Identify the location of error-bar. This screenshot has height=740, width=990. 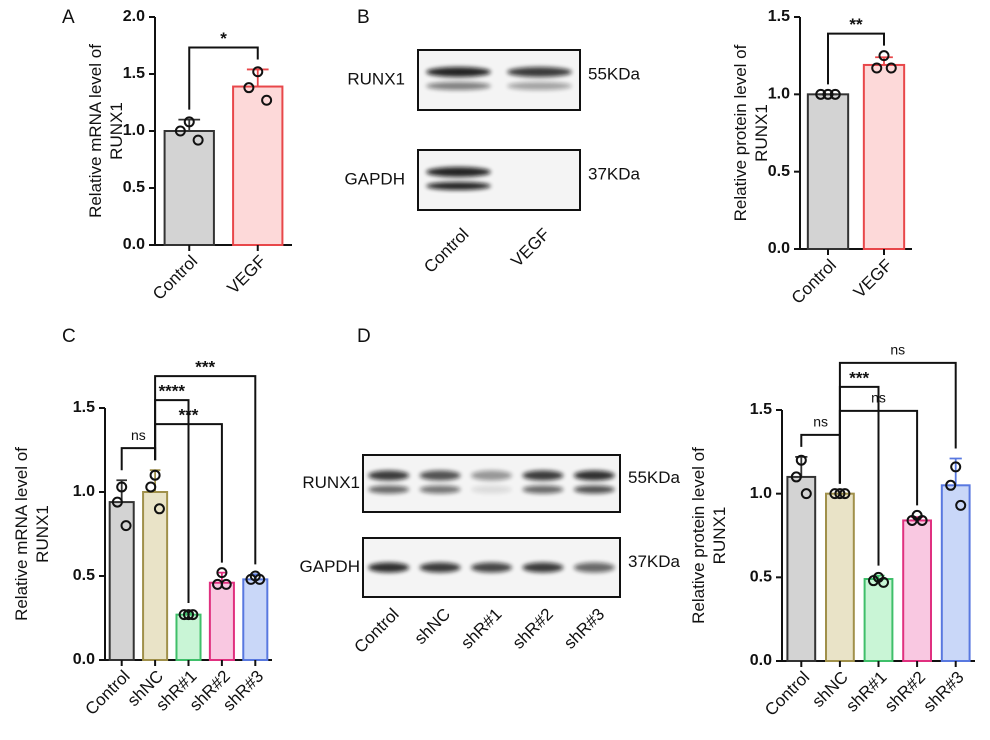
(189, 124).